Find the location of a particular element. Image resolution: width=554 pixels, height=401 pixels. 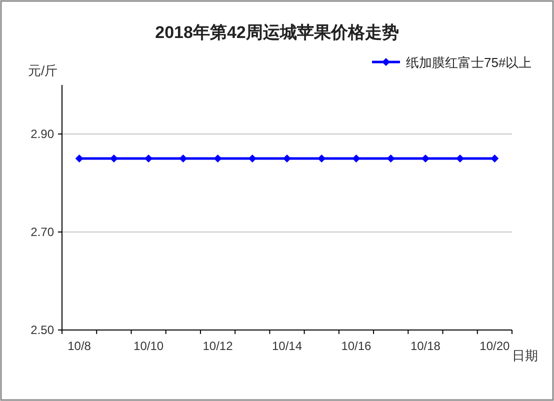

y-tick-label: 2.70 is located at coordinates (42, 232).